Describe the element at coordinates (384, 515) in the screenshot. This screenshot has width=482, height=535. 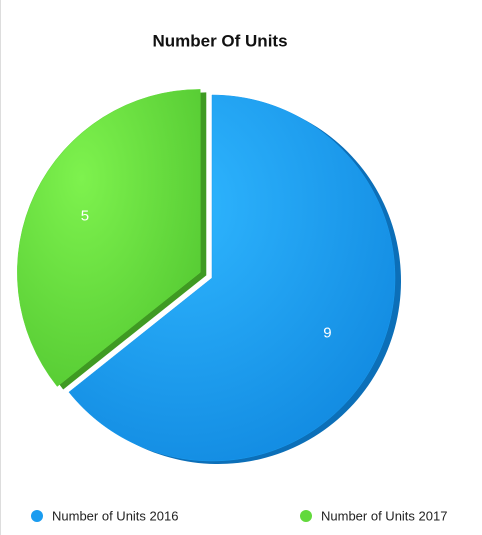
I see `legend-label: Number of Units 2017` at that location.